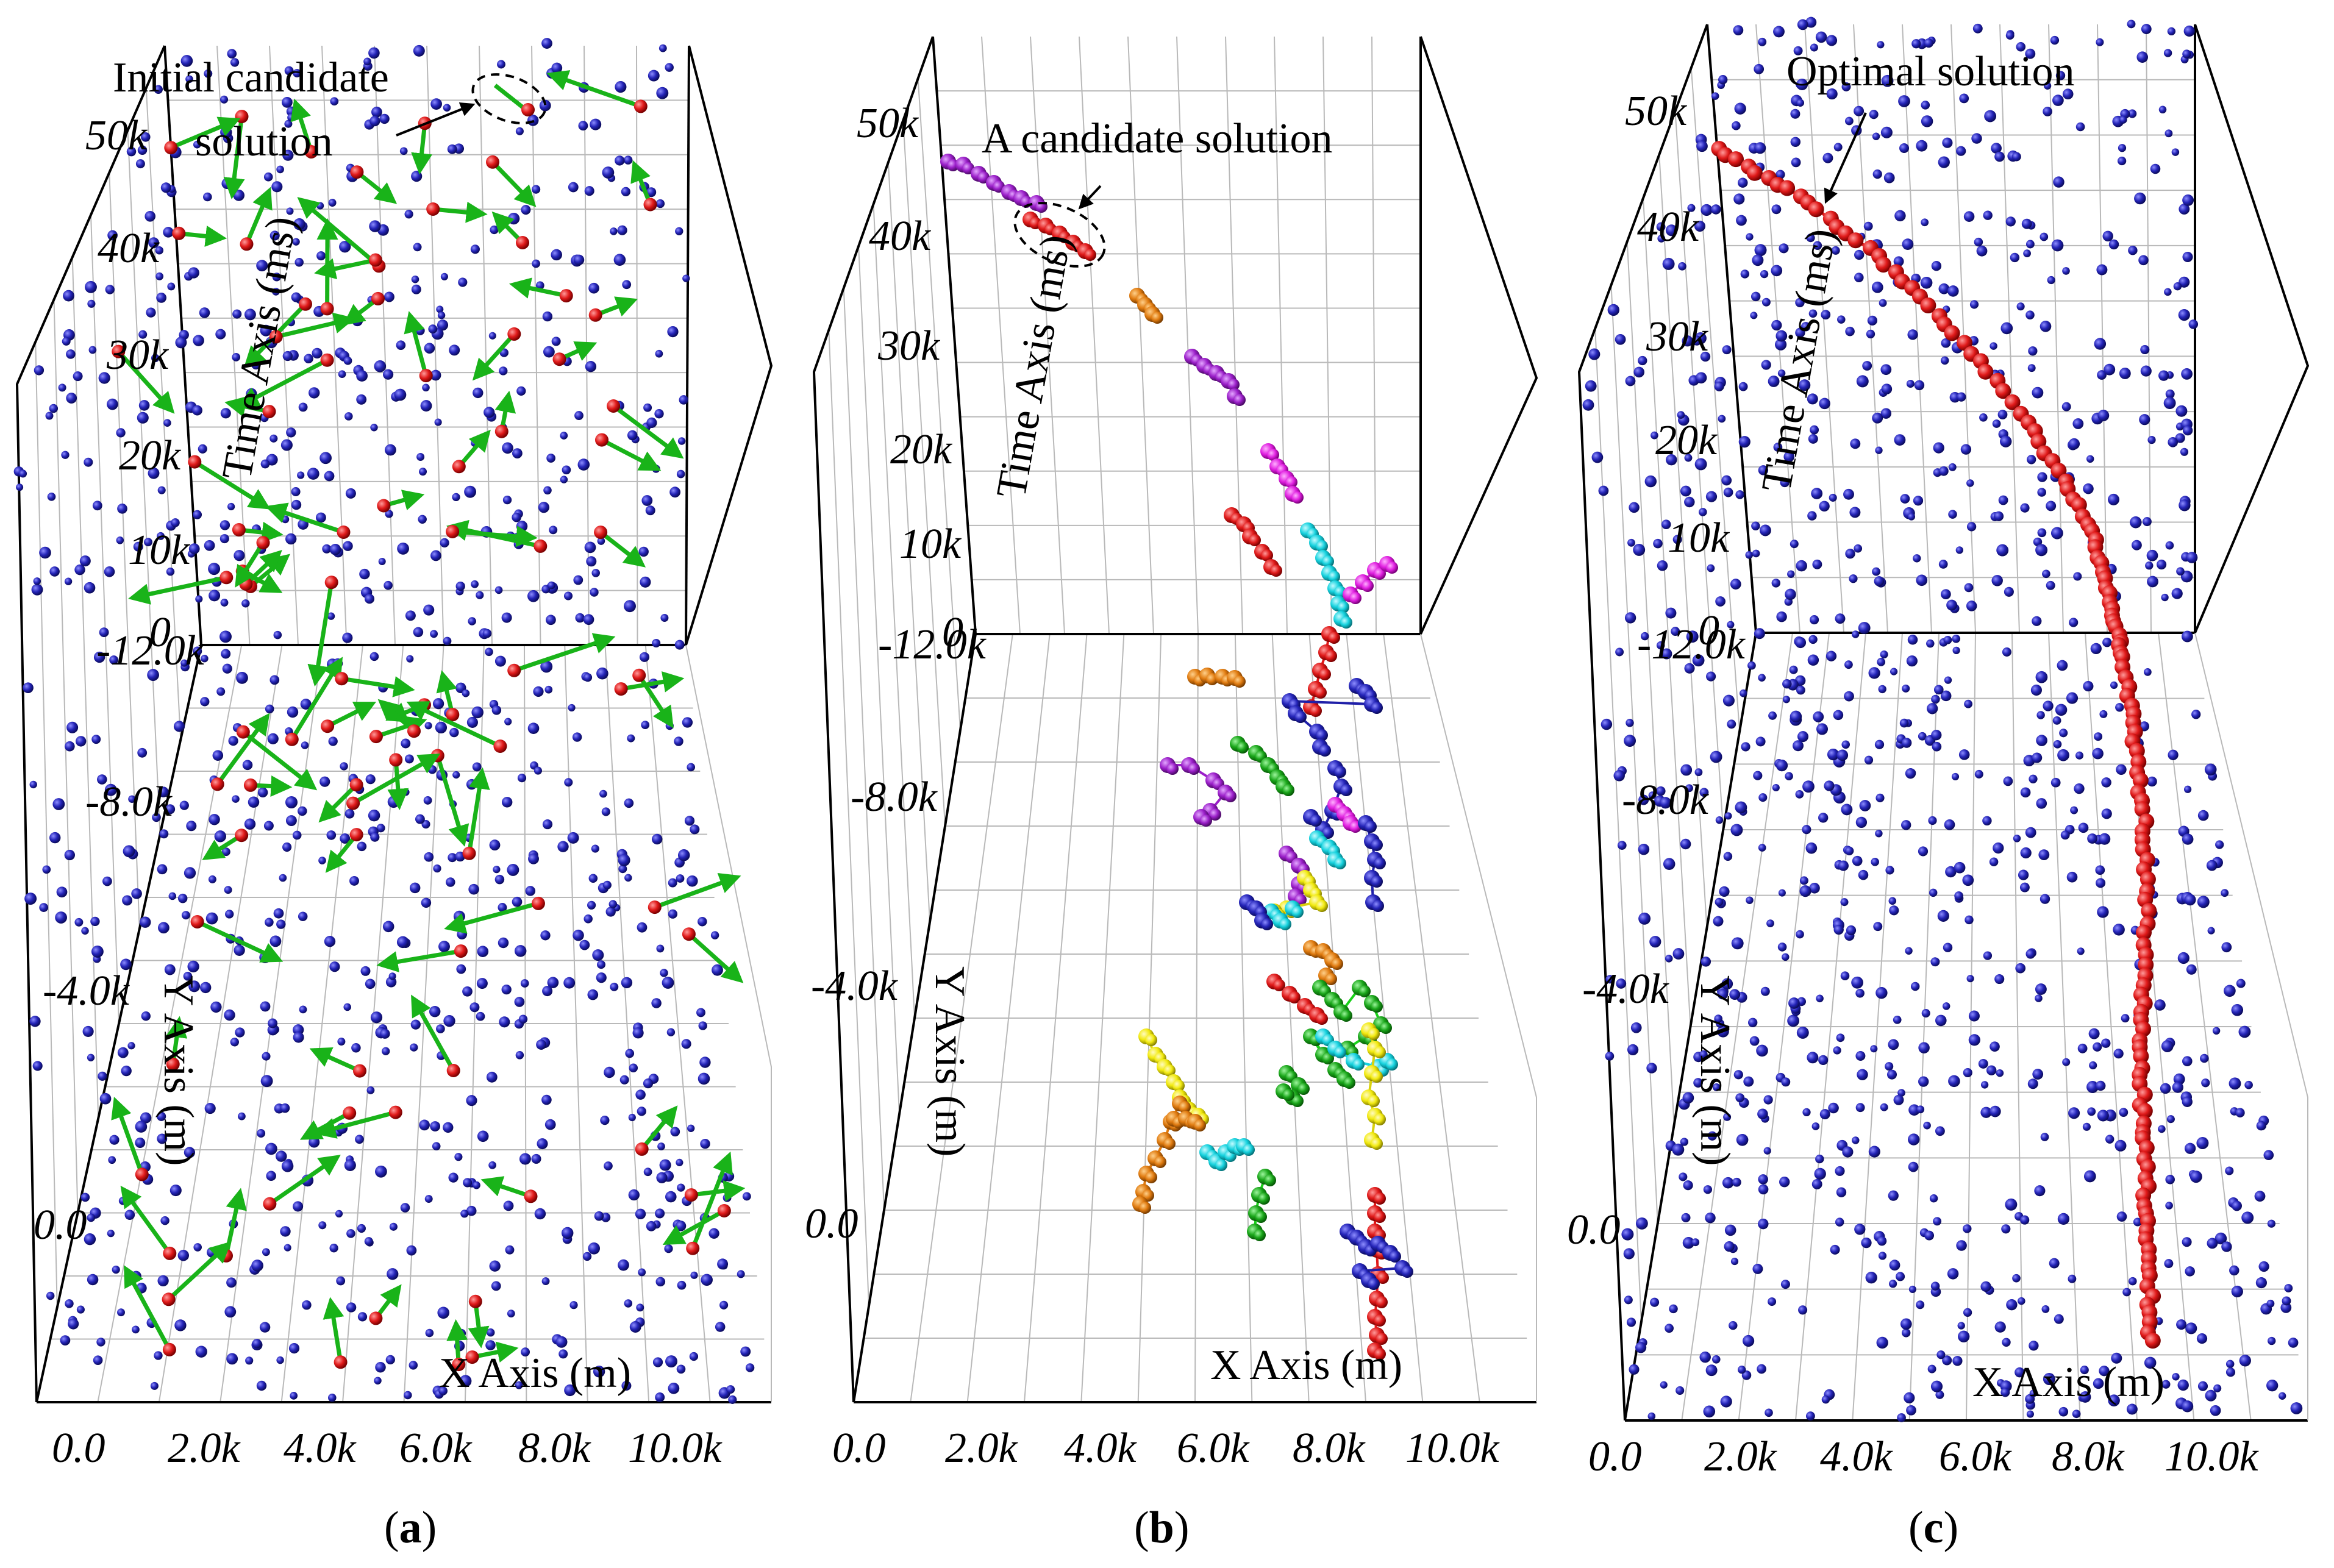 This screenshot has height=1568, width=2334. Describe the element at coordinates (1157, 138) in the screenshot. I see `annotation-line1: A candidate solution` at that location.